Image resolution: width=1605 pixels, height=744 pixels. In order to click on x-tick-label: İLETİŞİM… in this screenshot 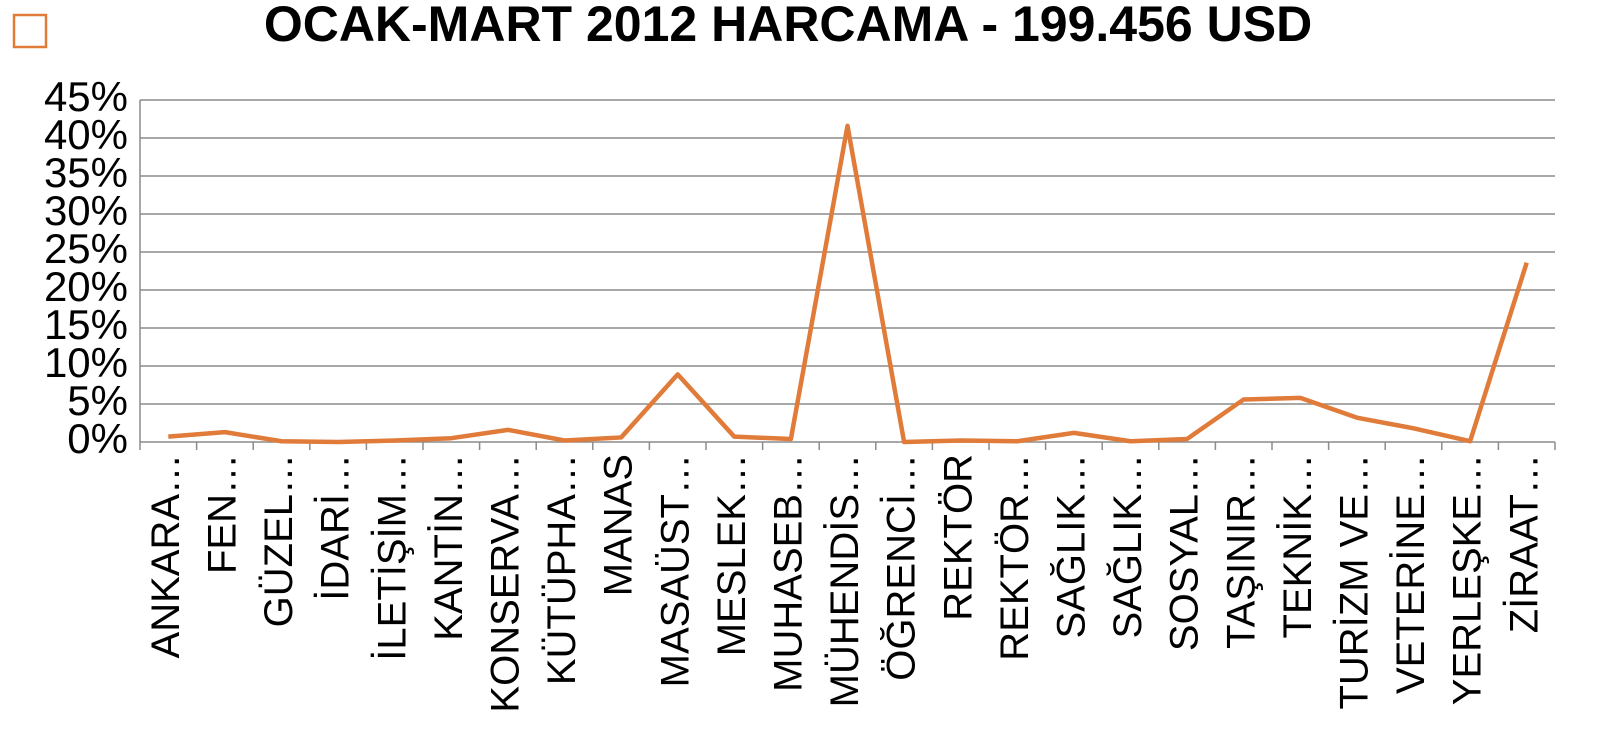, I will do `click(391, 557)`.